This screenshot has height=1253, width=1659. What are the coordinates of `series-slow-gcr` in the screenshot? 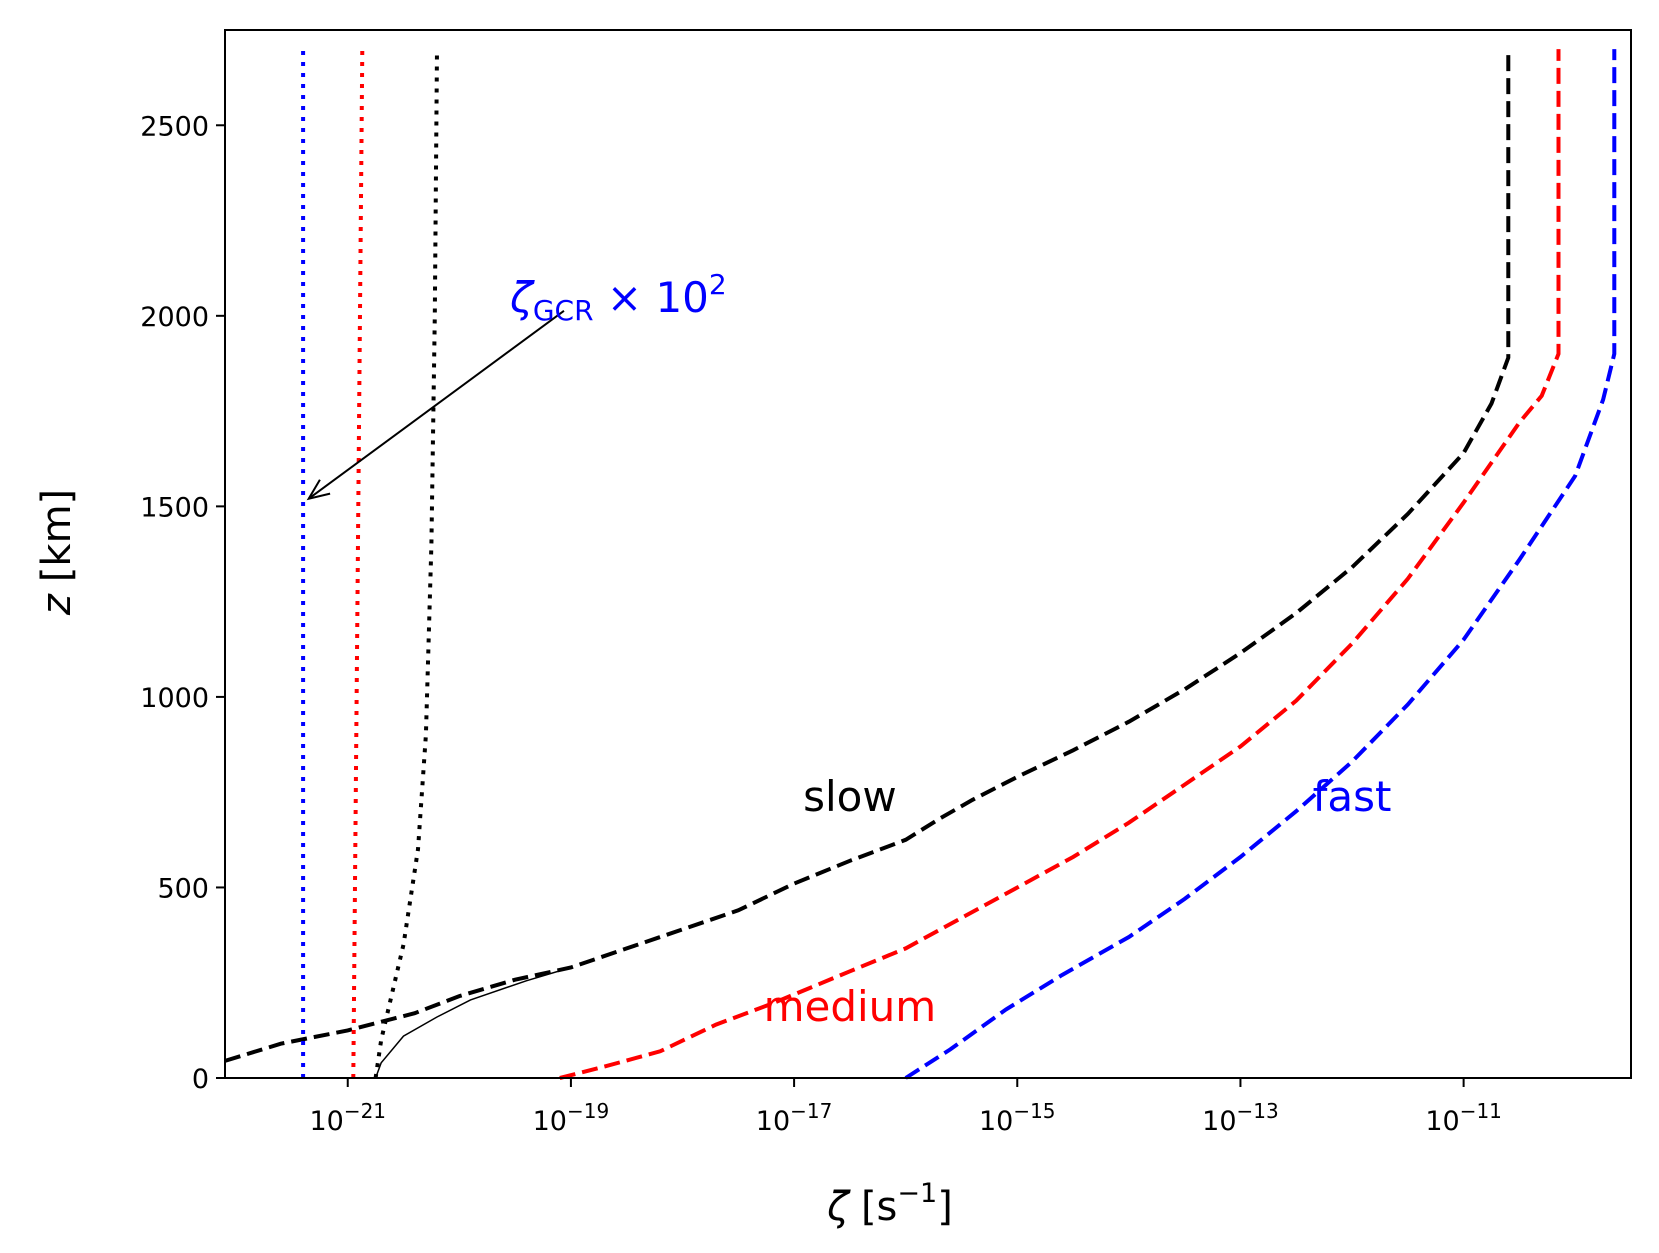 It's located at (406, 564).